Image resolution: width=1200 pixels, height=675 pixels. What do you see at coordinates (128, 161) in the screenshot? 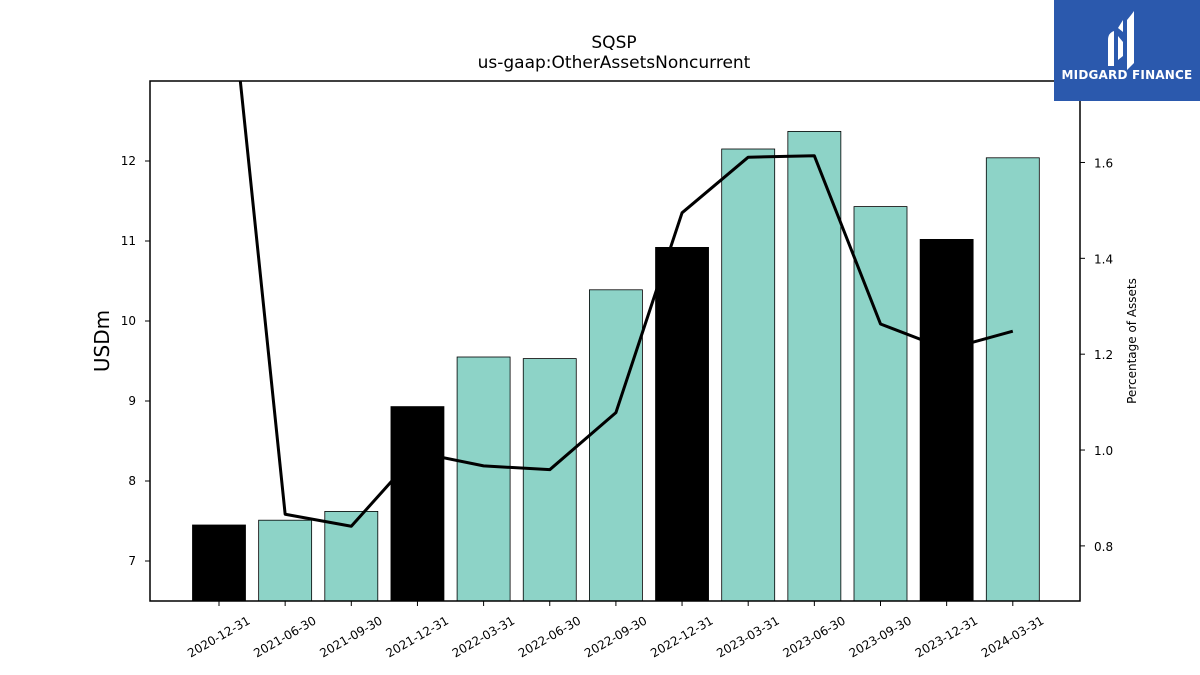
I see `y-tick-label: 12` at bounding box center [128, 161].